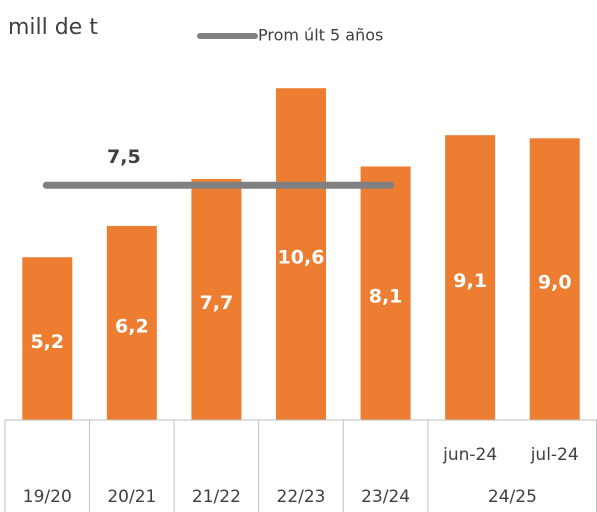  What do you see at coordinates (470, 281) in the screenshot?
I see `value-label: 9,1` at bounding box center [470, 281].